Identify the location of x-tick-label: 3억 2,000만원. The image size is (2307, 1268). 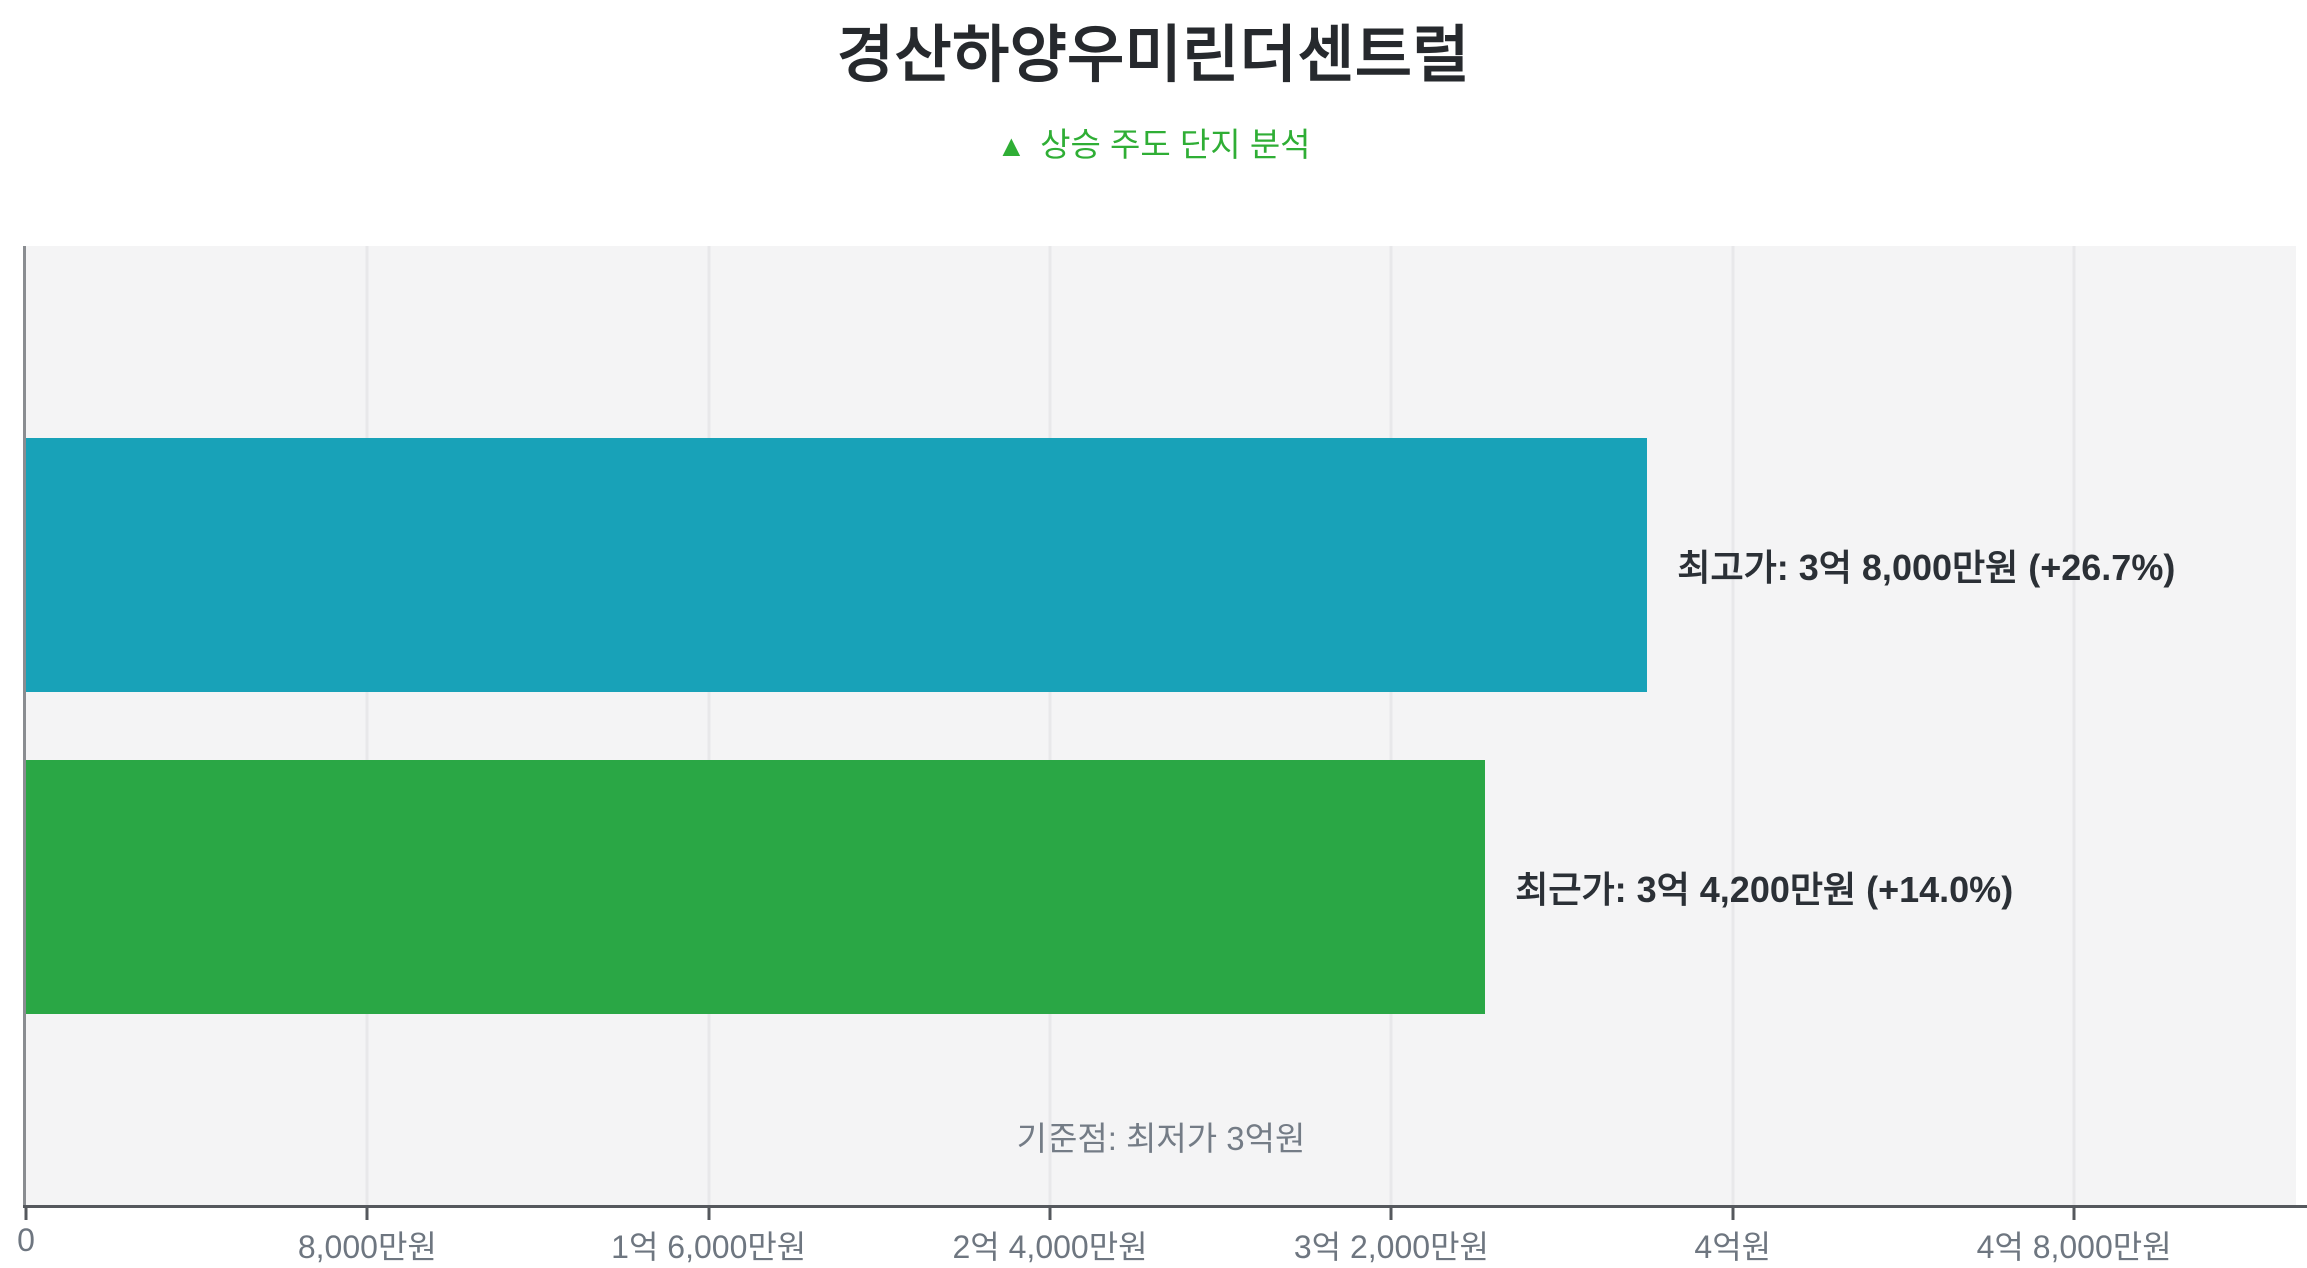
(1391, 1247).